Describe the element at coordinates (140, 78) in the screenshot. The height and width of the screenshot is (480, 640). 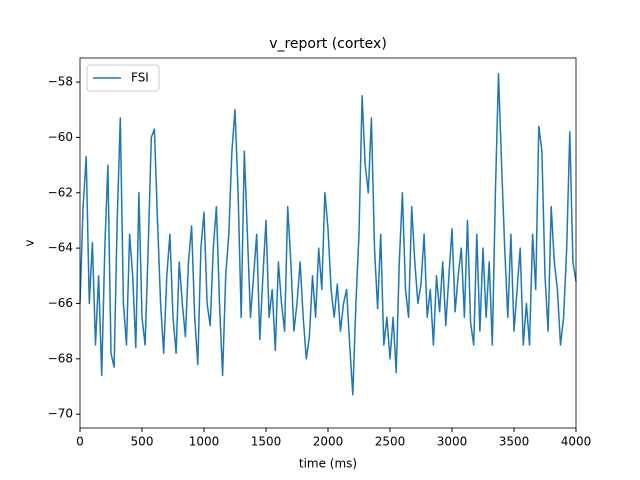
I see `legend-label: FSI` at that location.